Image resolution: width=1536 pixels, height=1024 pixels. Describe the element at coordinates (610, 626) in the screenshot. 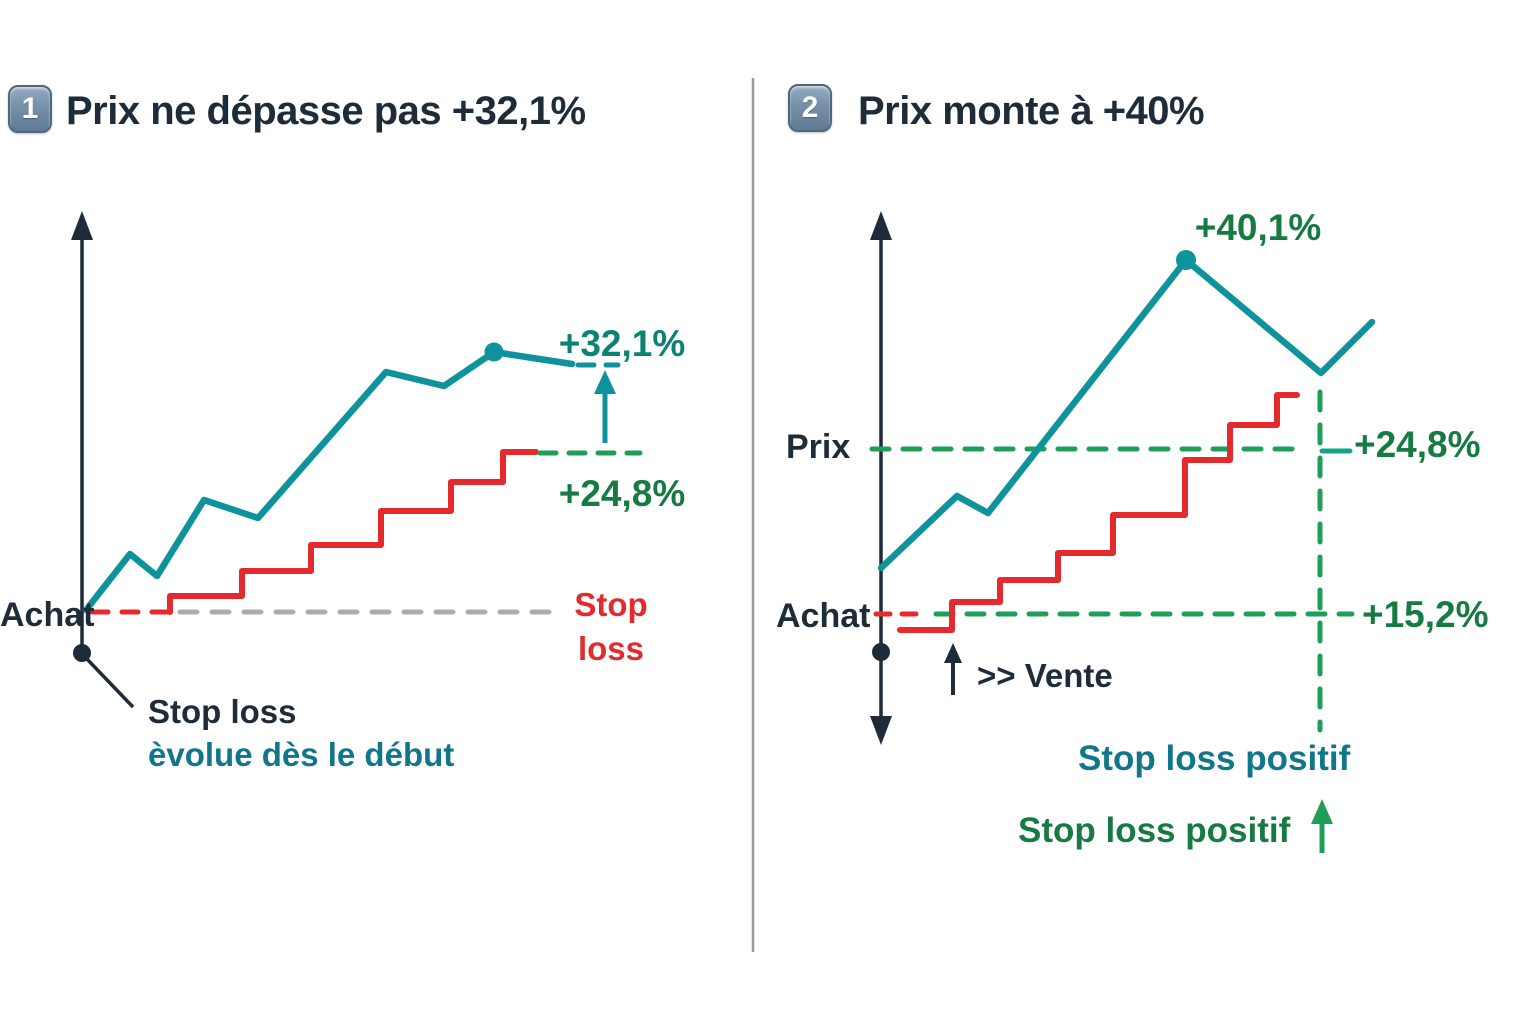

I see `left-stop-loss-label: Stop loss` at that location.